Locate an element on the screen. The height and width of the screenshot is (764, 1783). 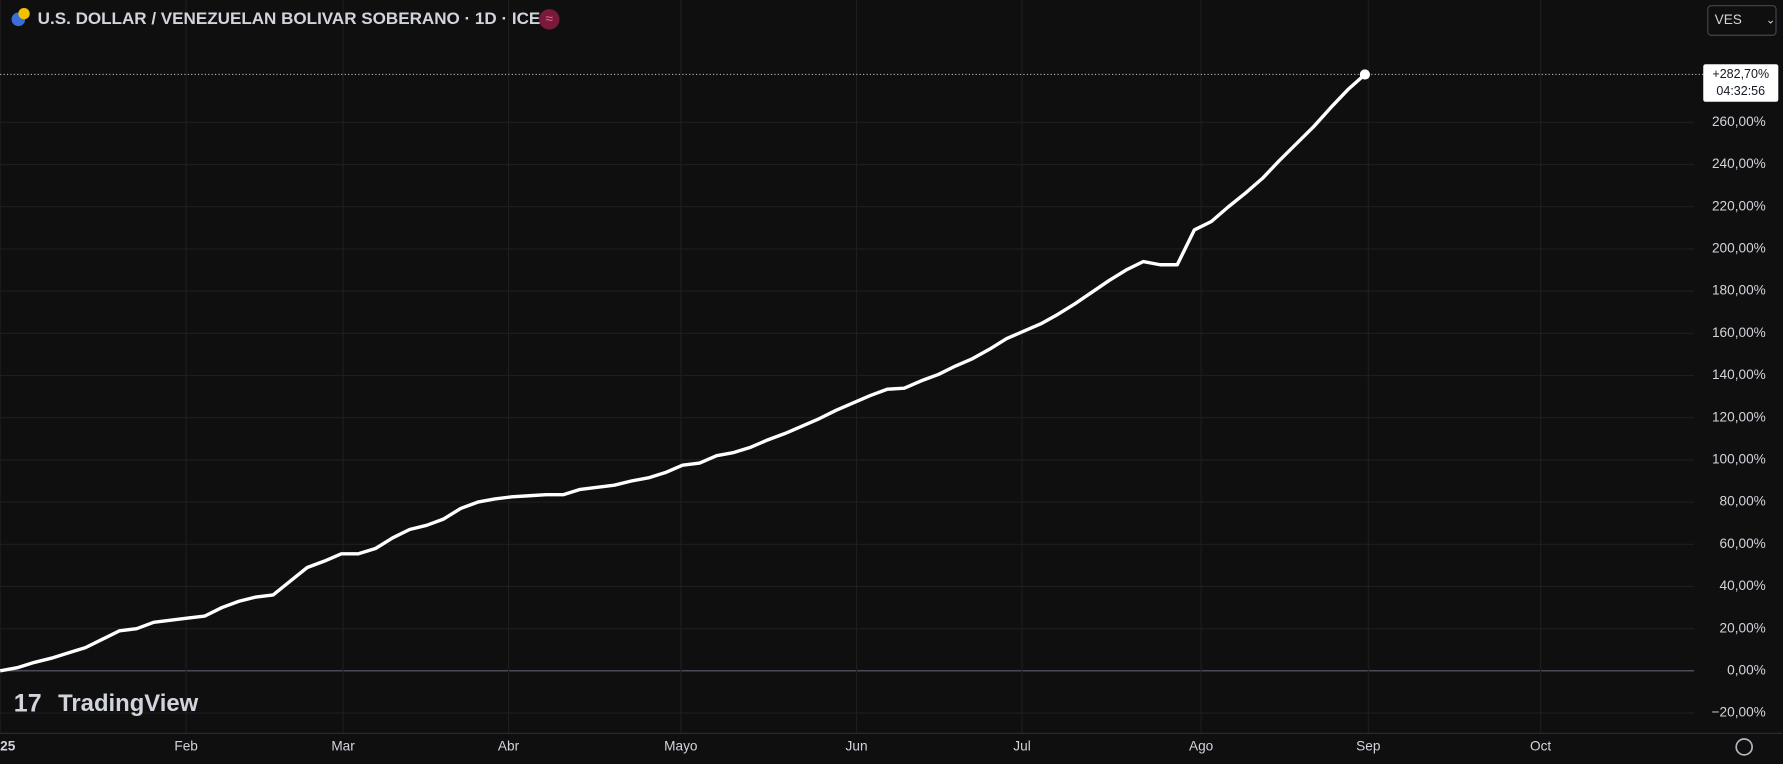
y-tick-label: 240,00% is located at coordinates (1739, 163).